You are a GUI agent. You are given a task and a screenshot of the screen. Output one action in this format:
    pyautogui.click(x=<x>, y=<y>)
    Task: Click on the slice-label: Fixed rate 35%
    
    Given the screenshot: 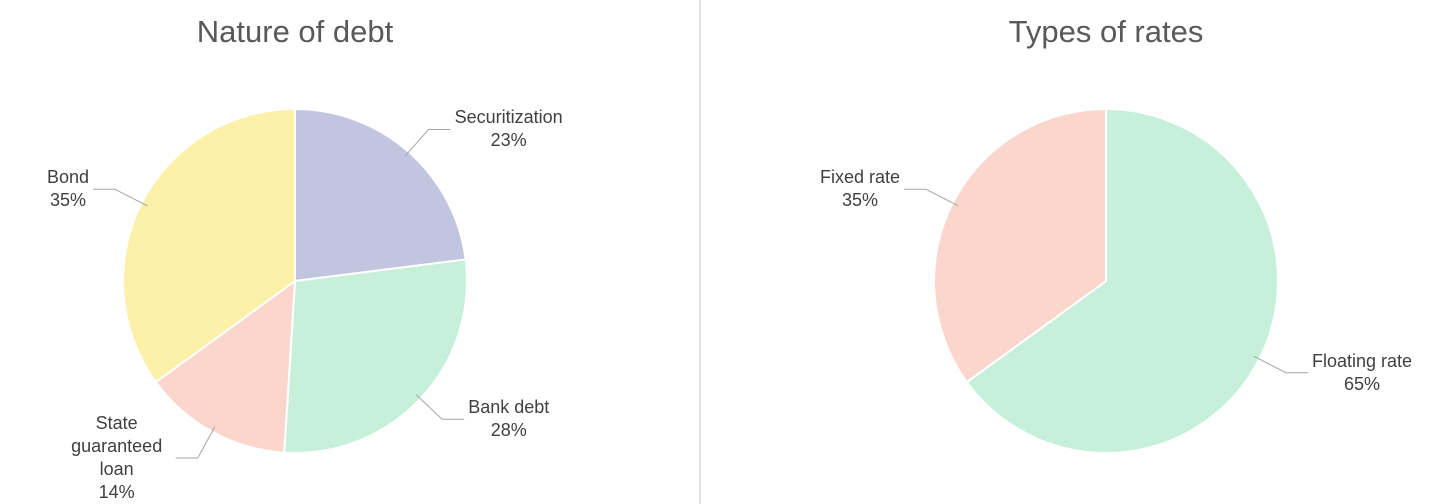 What is the action you would take?
    pyautogui.click(x=860, y=189)
    